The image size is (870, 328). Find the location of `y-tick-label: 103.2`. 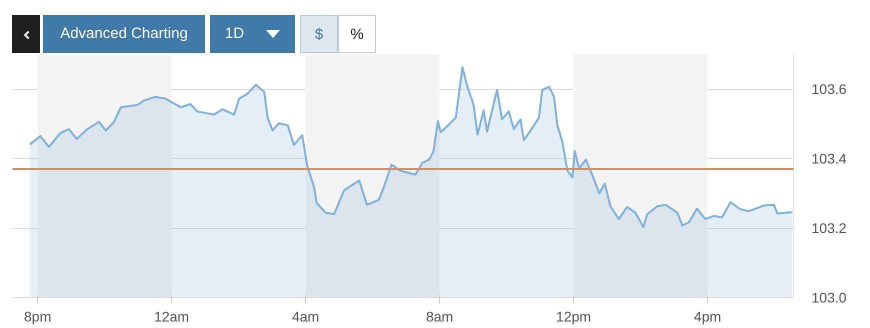

y-tick-label: 103.2 is located at coordinates (829, 228).